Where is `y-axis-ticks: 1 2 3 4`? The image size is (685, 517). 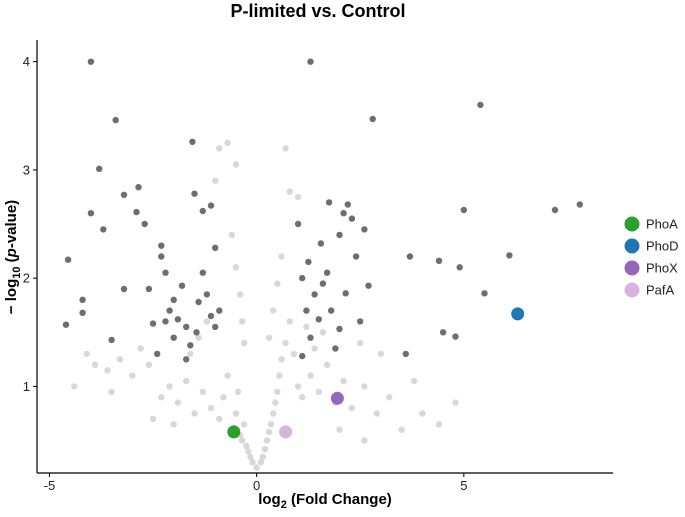
y-axis-ticks: 1 2 3 4 is located at coordinates (30, 224).